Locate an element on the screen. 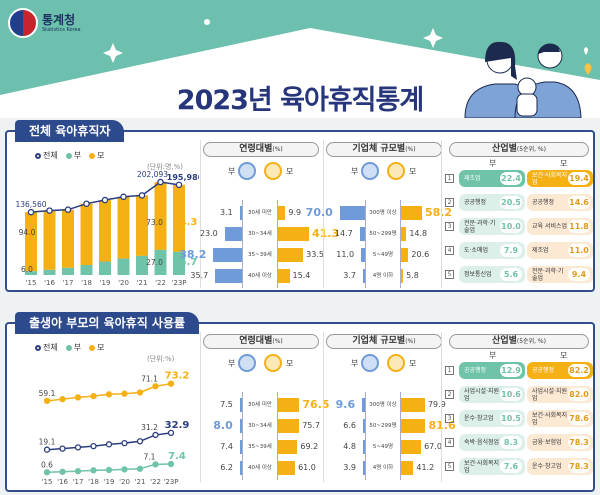 This screenshot has height=495, width=600. mother-share-label: 74.3 is located at coordinates (185, 222).